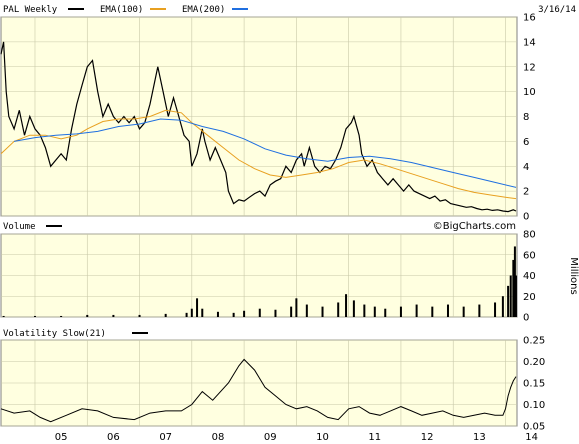 This screenshot has width=579, height=444. I want to click on volatility-y-axis: 0.05 0.10 0.15 0.20 0.25, so click(534, 384).